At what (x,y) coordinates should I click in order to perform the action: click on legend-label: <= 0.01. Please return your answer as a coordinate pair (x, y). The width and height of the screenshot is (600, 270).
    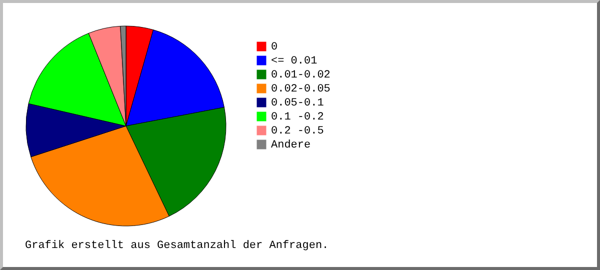
    Looking at the image, I should click on (294, 62).